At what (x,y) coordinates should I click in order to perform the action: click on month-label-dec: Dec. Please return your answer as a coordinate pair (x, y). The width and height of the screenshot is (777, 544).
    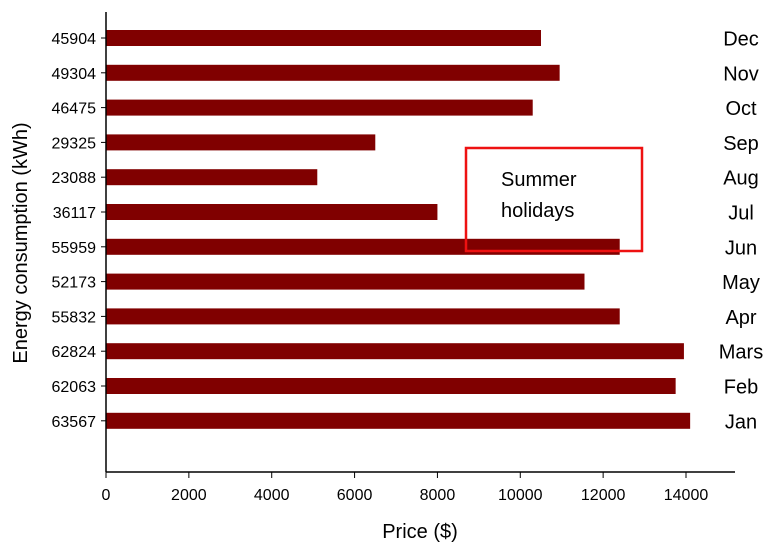
    Looking at the image, I should click on (741, 40).